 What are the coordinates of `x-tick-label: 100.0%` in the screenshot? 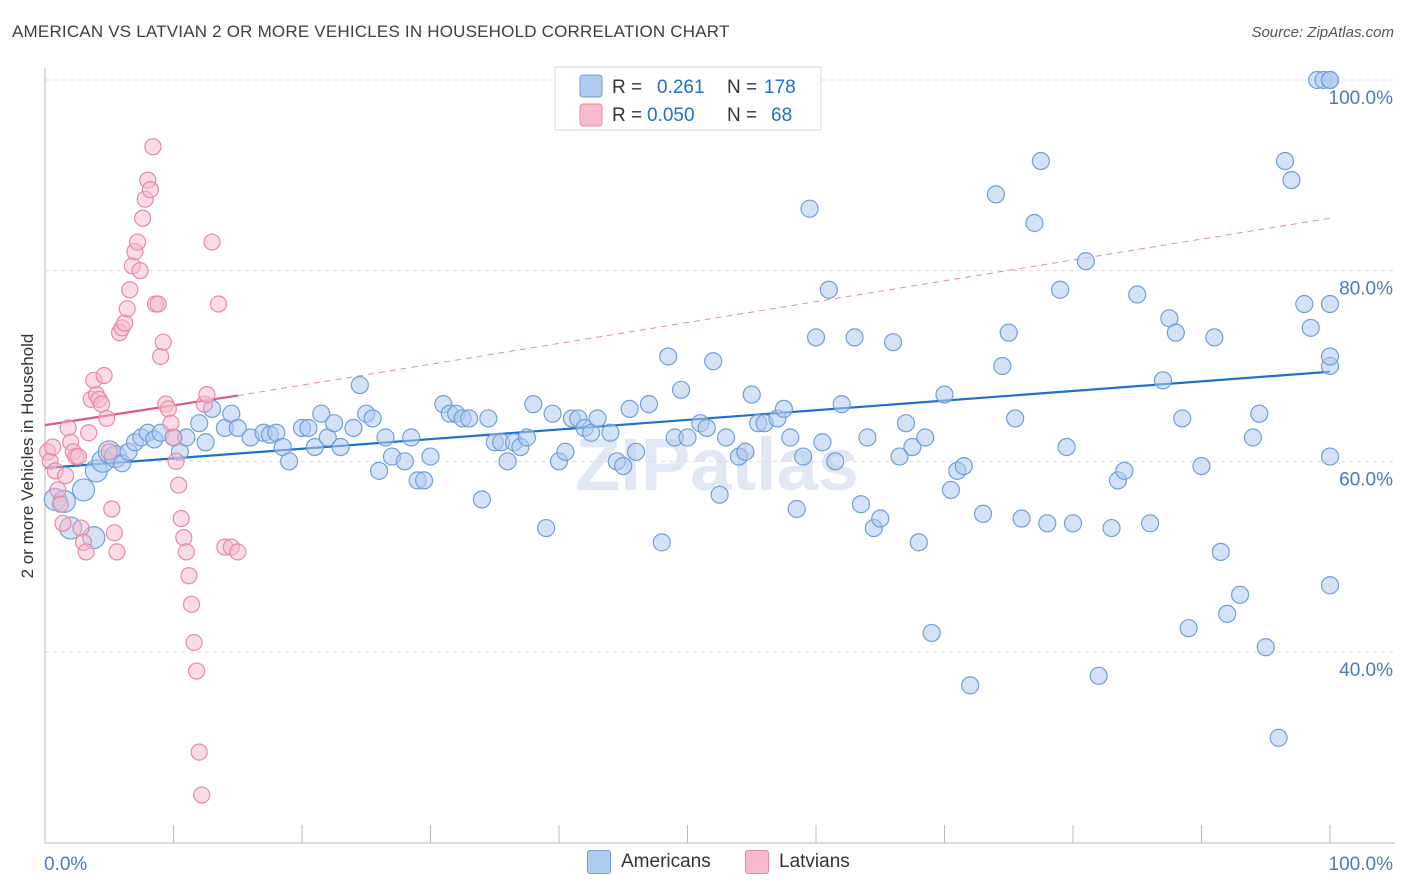 It's located at (1361, 864).